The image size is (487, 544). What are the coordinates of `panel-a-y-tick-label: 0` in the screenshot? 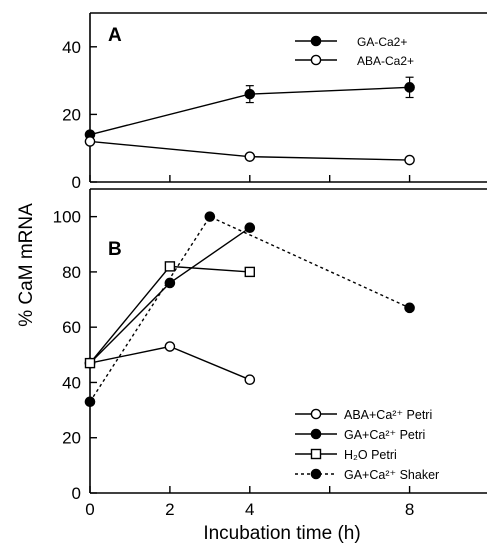 It's located at (76, 182).